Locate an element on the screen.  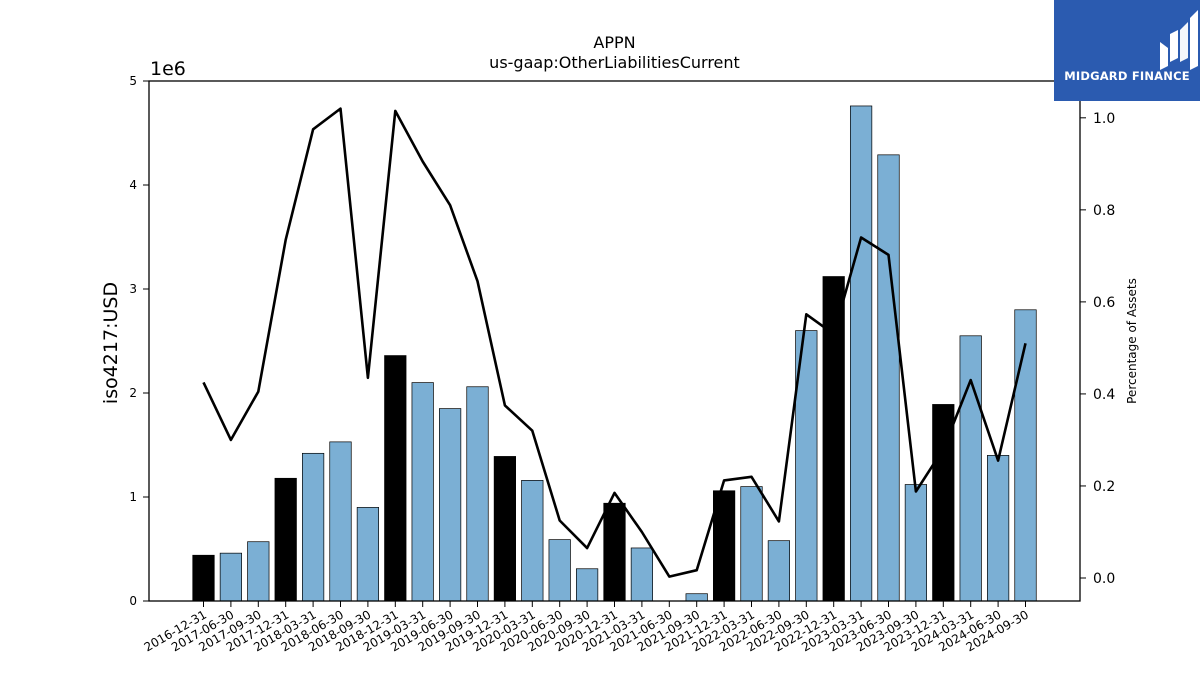
y-tick-label: 1 is located at coordinates (133, 497).